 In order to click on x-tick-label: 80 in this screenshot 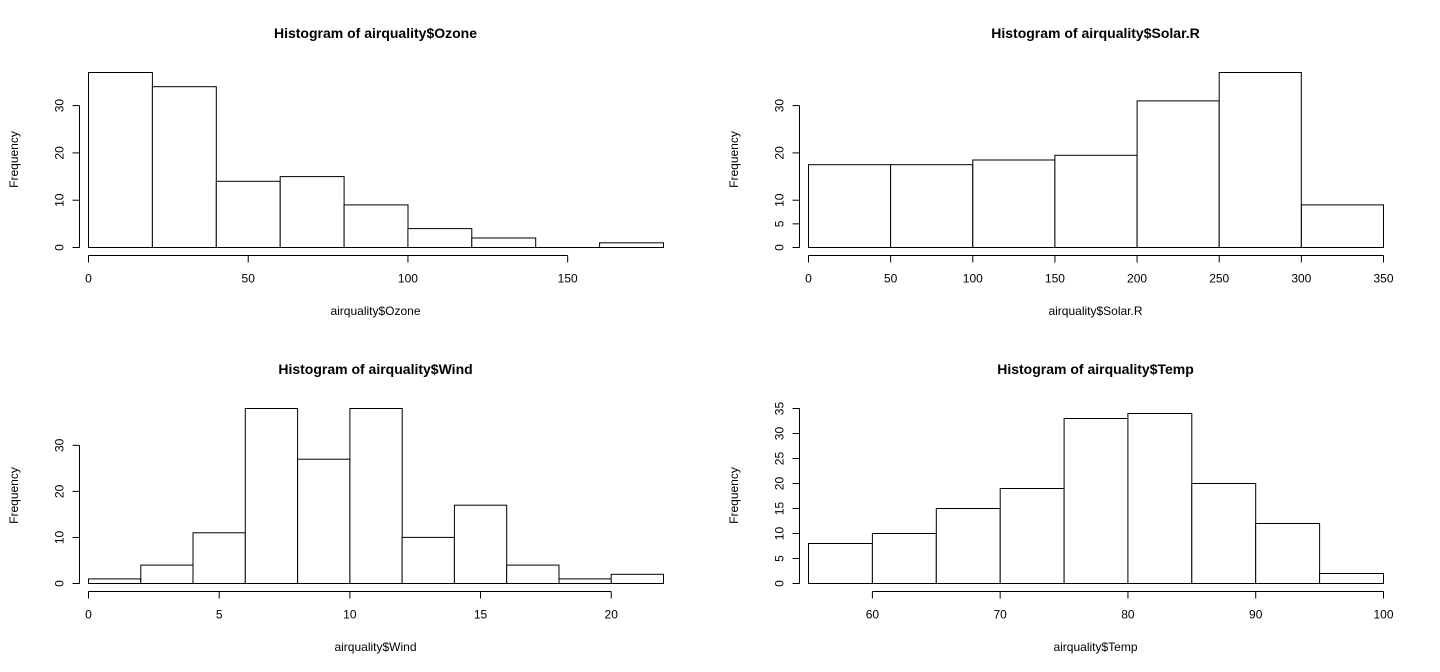, I will do `click(1128, 615)`.